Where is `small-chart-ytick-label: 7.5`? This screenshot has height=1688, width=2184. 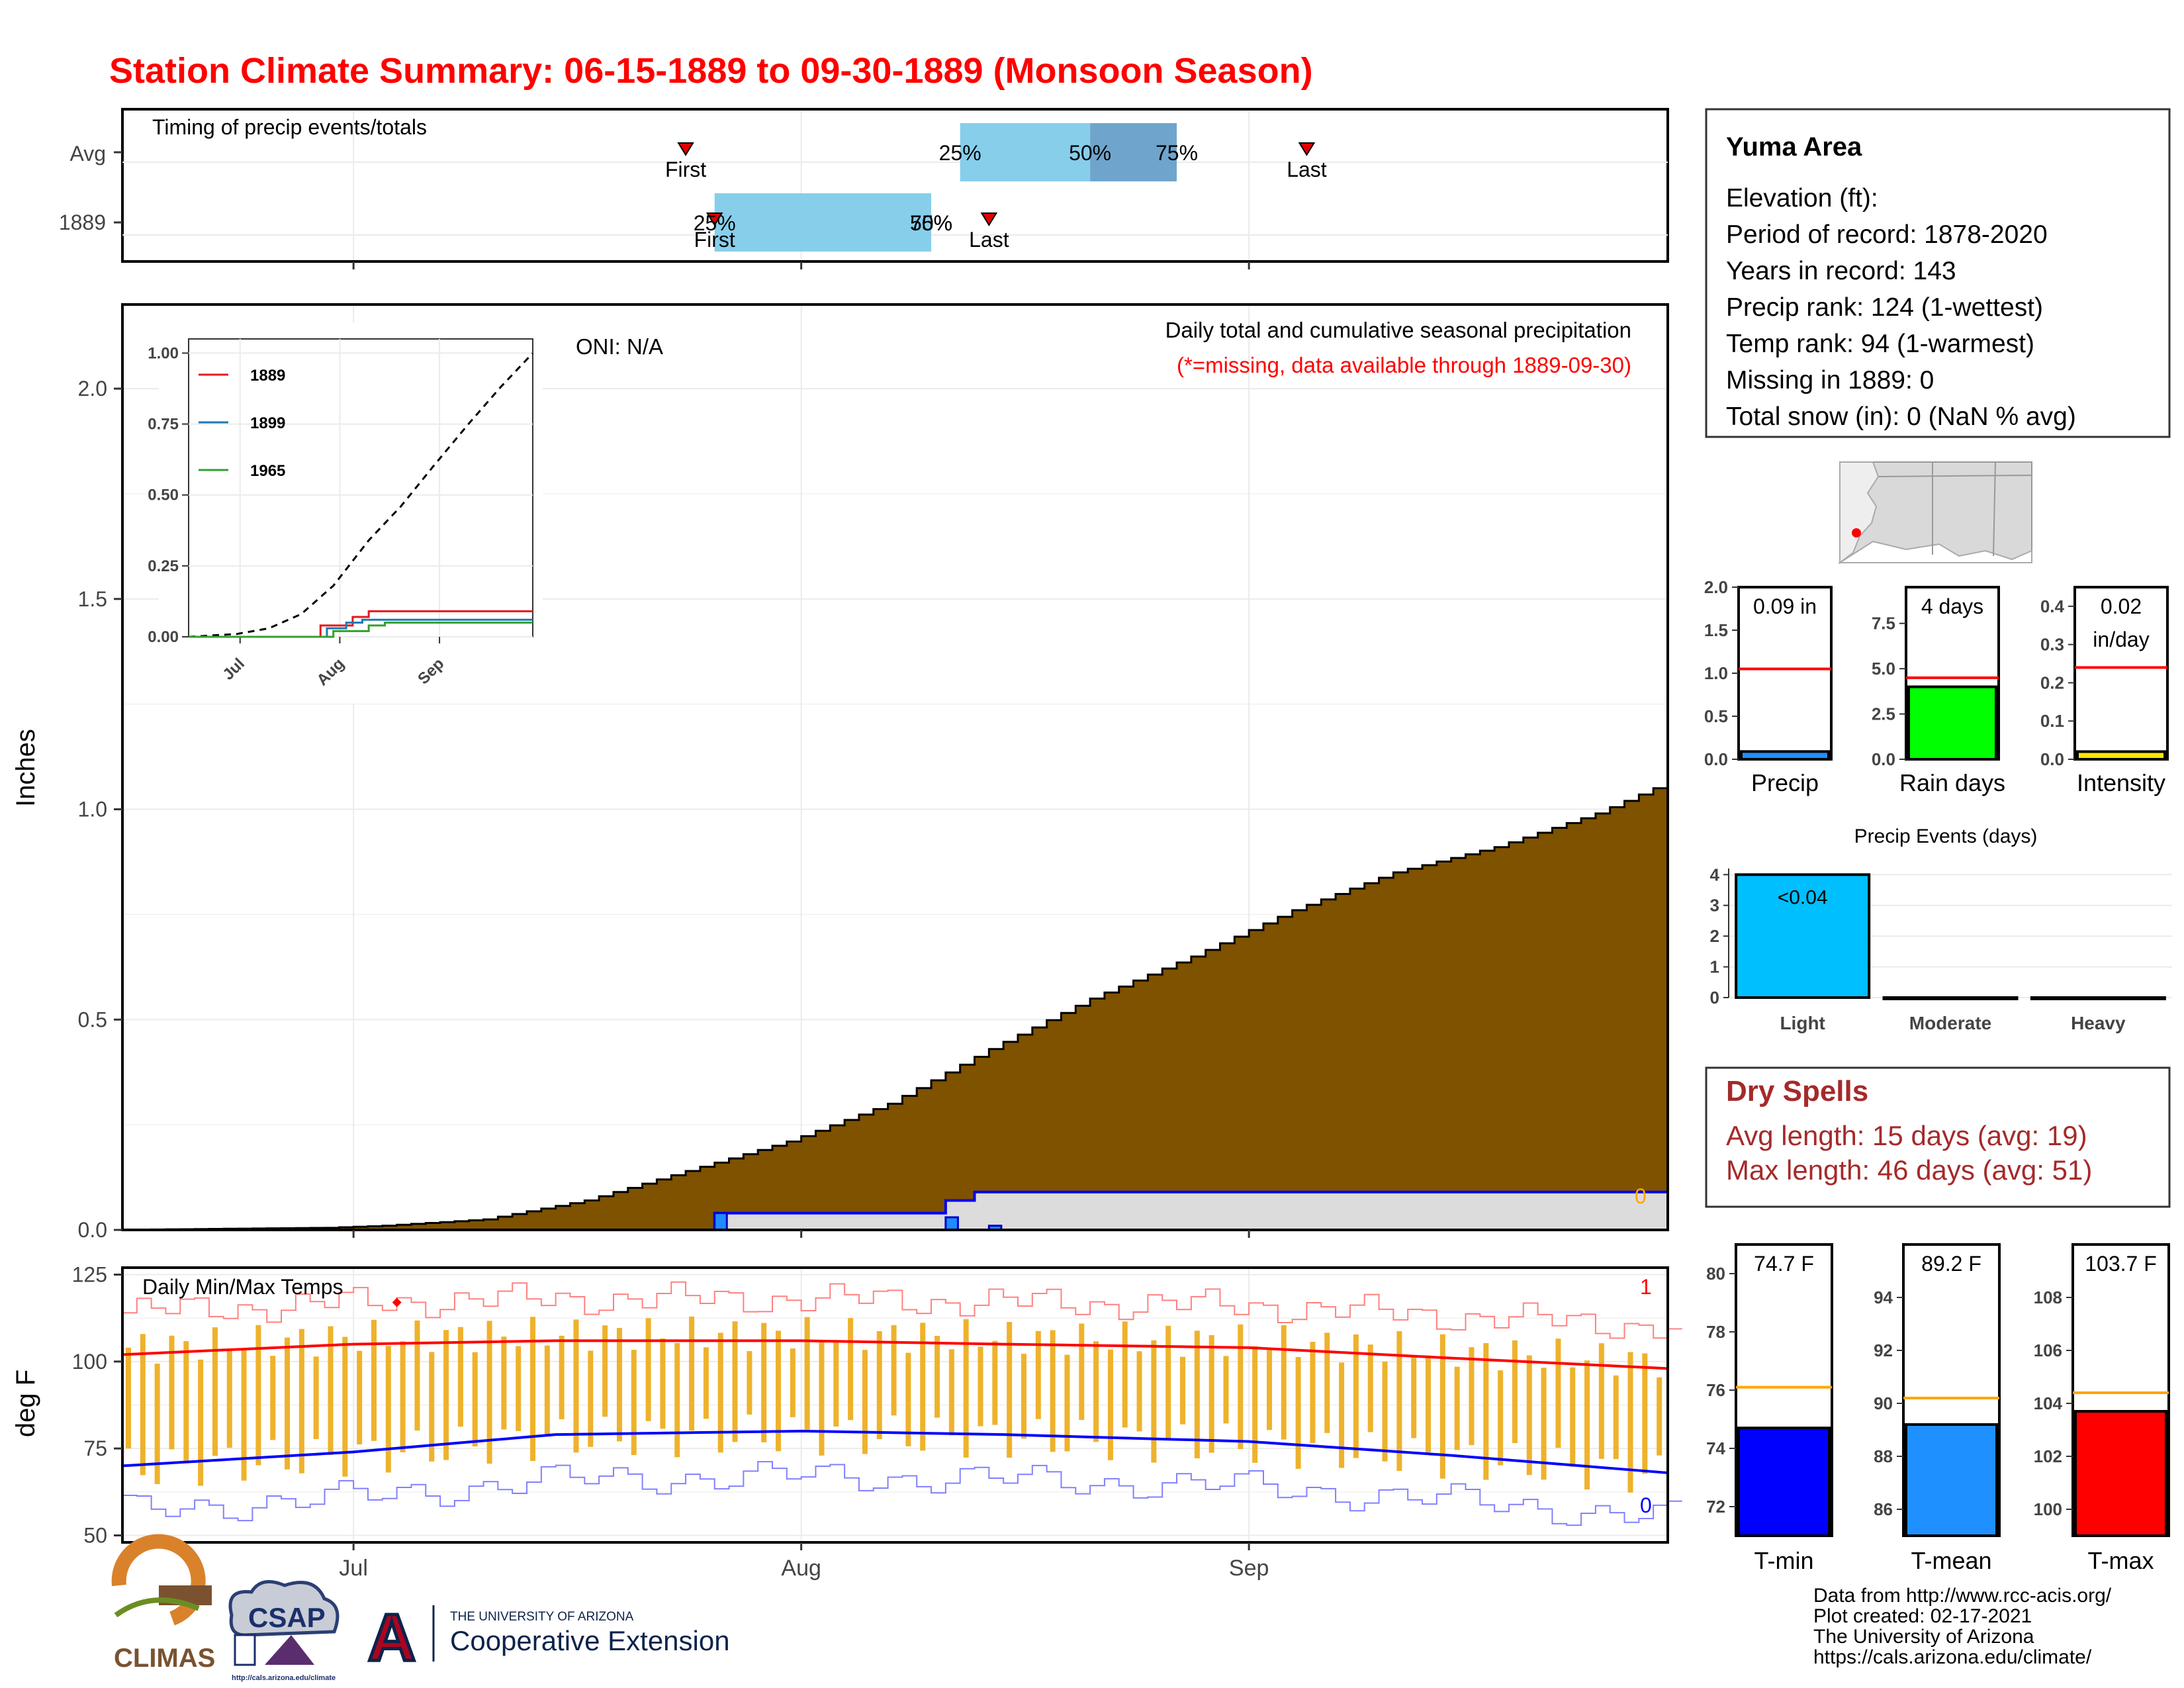 small-chart-ytick-label: 7.5 is located at coordinates (1883, 623).